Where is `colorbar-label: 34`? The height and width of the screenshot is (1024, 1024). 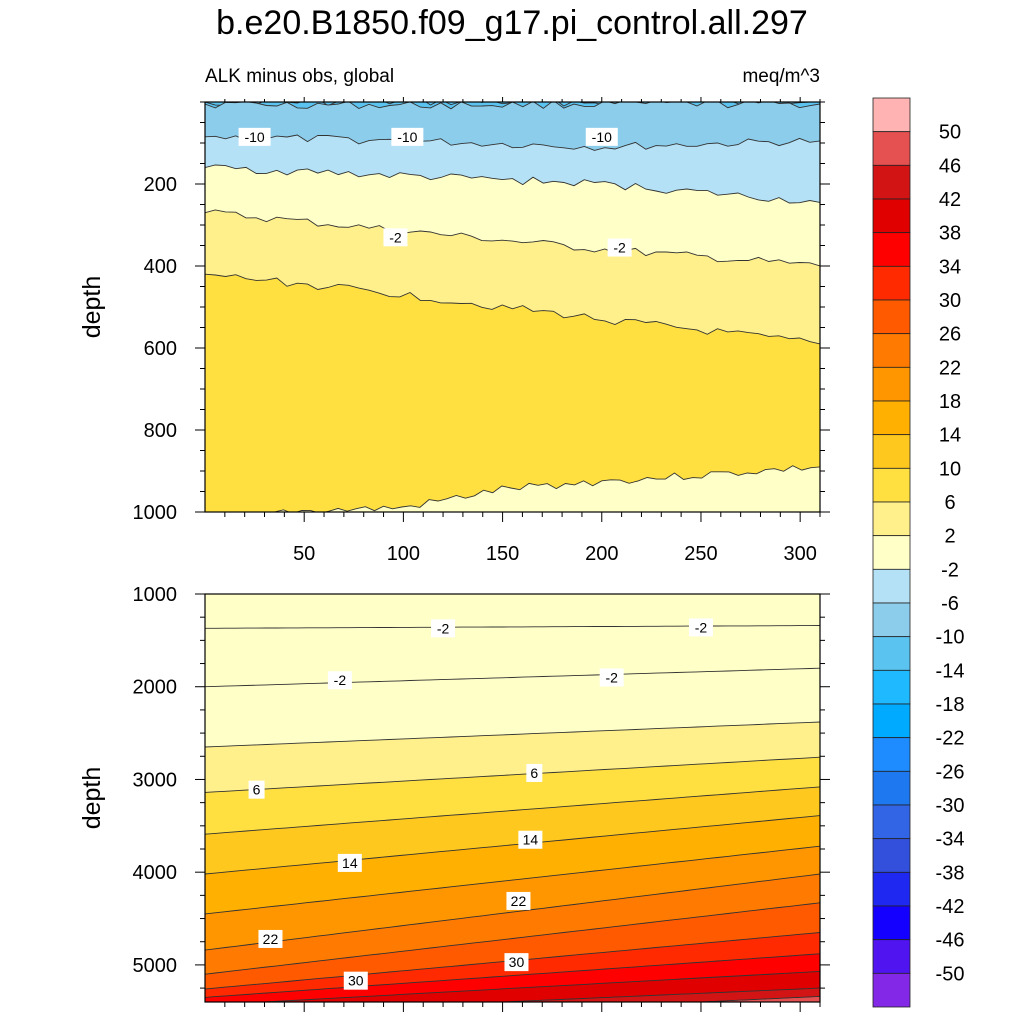 colorbar-label: 34 is located at coordinates (950, 267).